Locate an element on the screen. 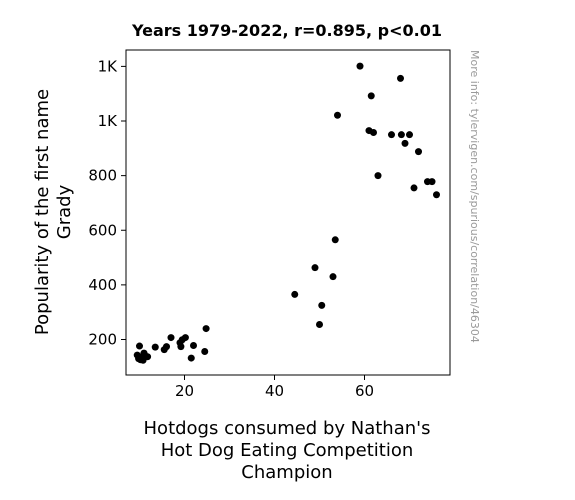  x-axis-label-line-3: Champion is located at coordinates (286, 472).